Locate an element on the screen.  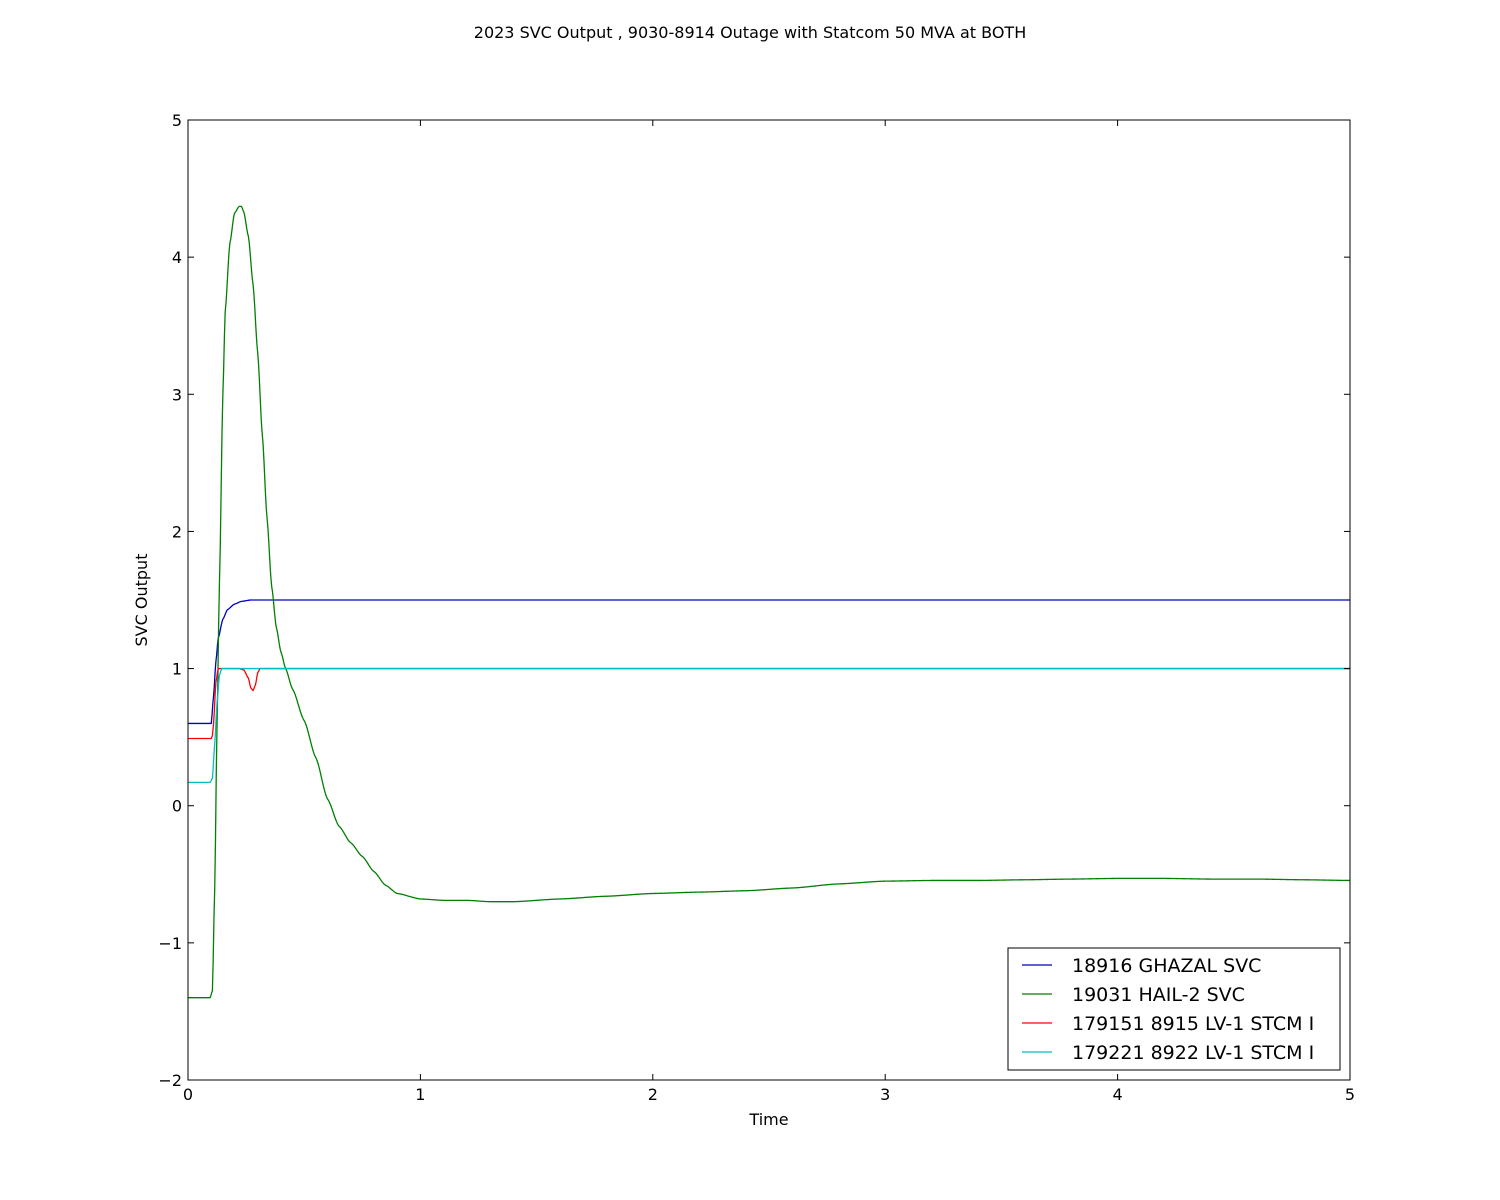
legend-box is located at coordinates (1174, 1009).